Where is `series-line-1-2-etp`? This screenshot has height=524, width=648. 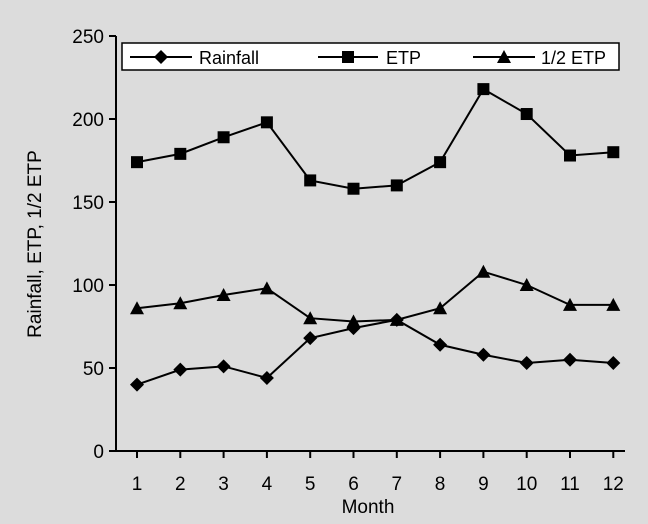 series-line-1-2-etp is located at coordinates (375, 296).